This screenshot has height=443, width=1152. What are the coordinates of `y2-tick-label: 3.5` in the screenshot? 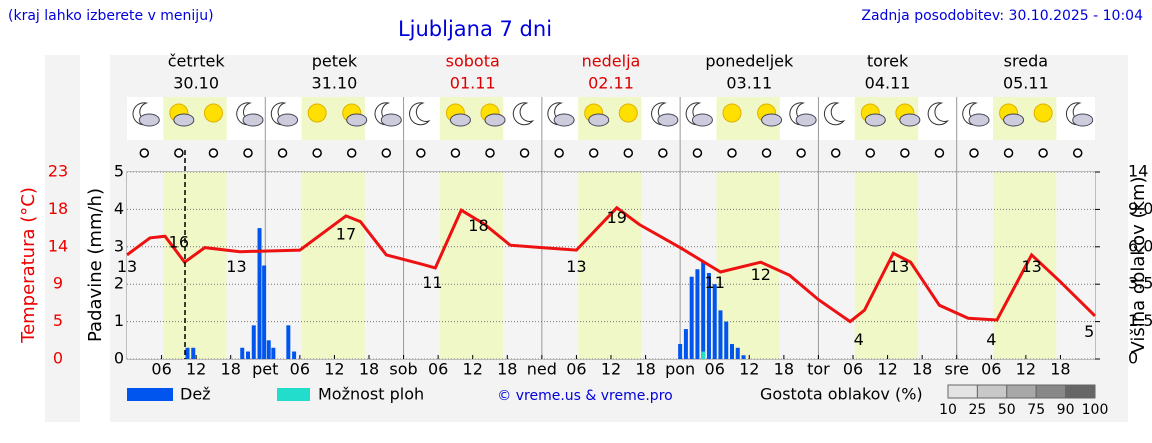 It's located at (1140, 283).